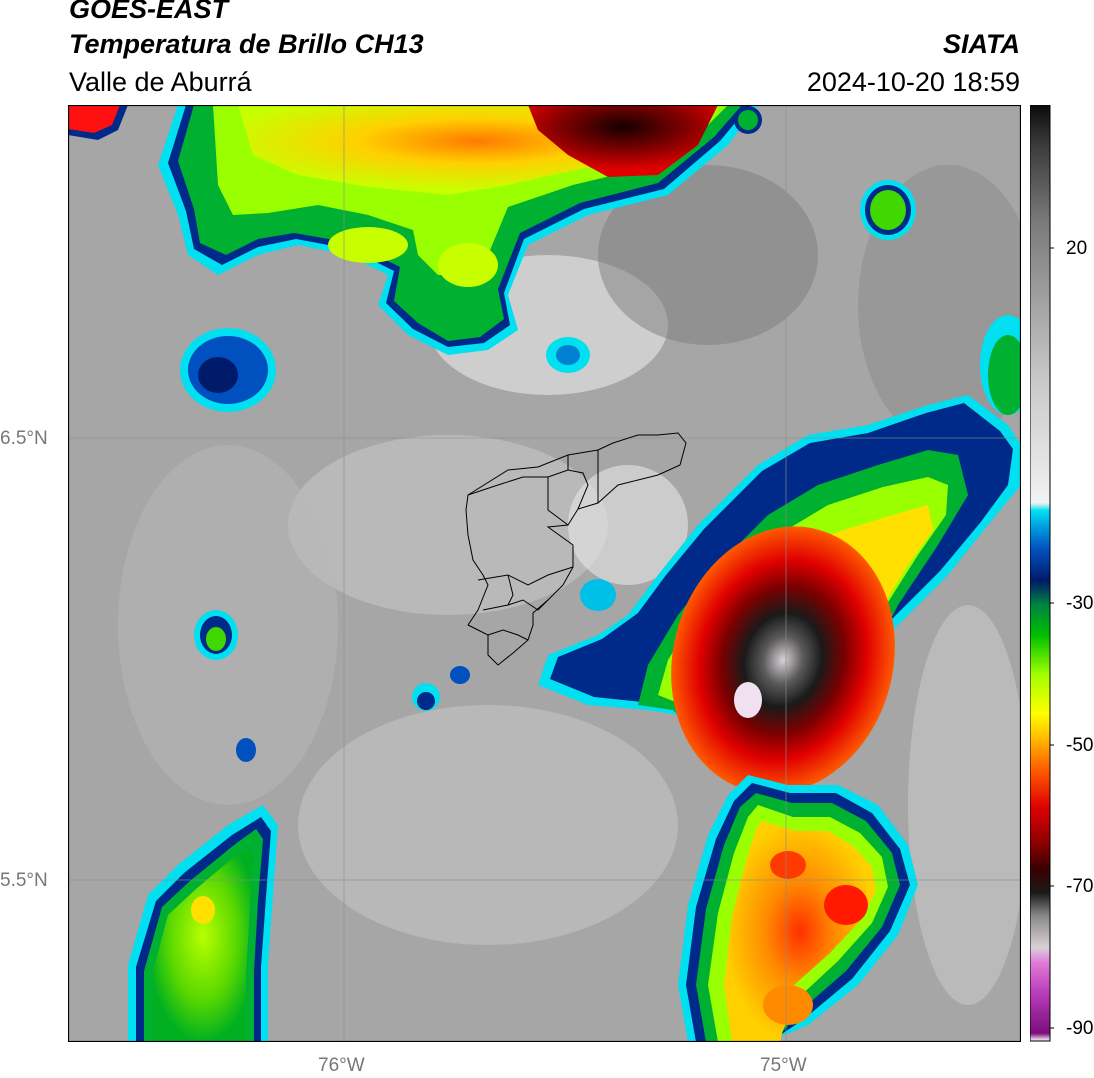 The width and height of the screenshot is (1094, 1078). What do you see at coordinates (1080, 1028) in the screenshot?
I see `colorbar-tick-minus90: -90` at bounding box center [1080, 1028].